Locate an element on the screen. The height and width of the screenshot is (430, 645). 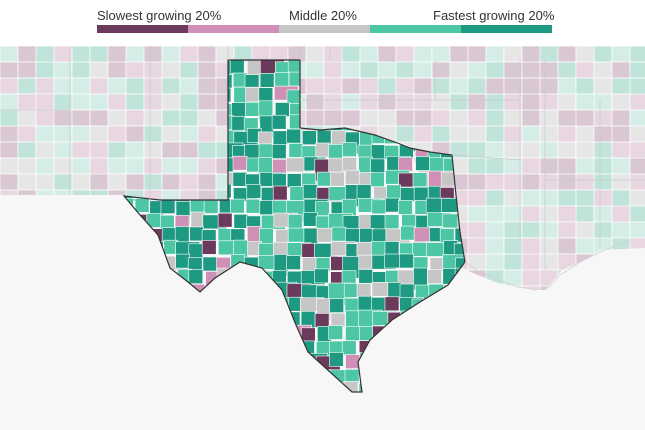
legend-swatch-slowest is located at coordinates (142, 29).